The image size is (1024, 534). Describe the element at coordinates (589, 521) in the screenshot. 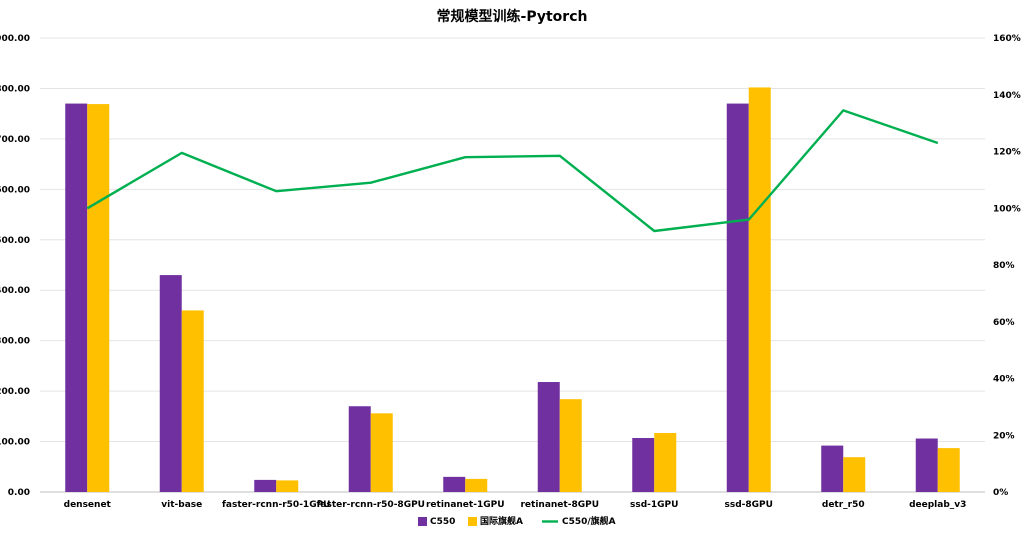

I see `legend-label: C550/旗舰A` at that location.